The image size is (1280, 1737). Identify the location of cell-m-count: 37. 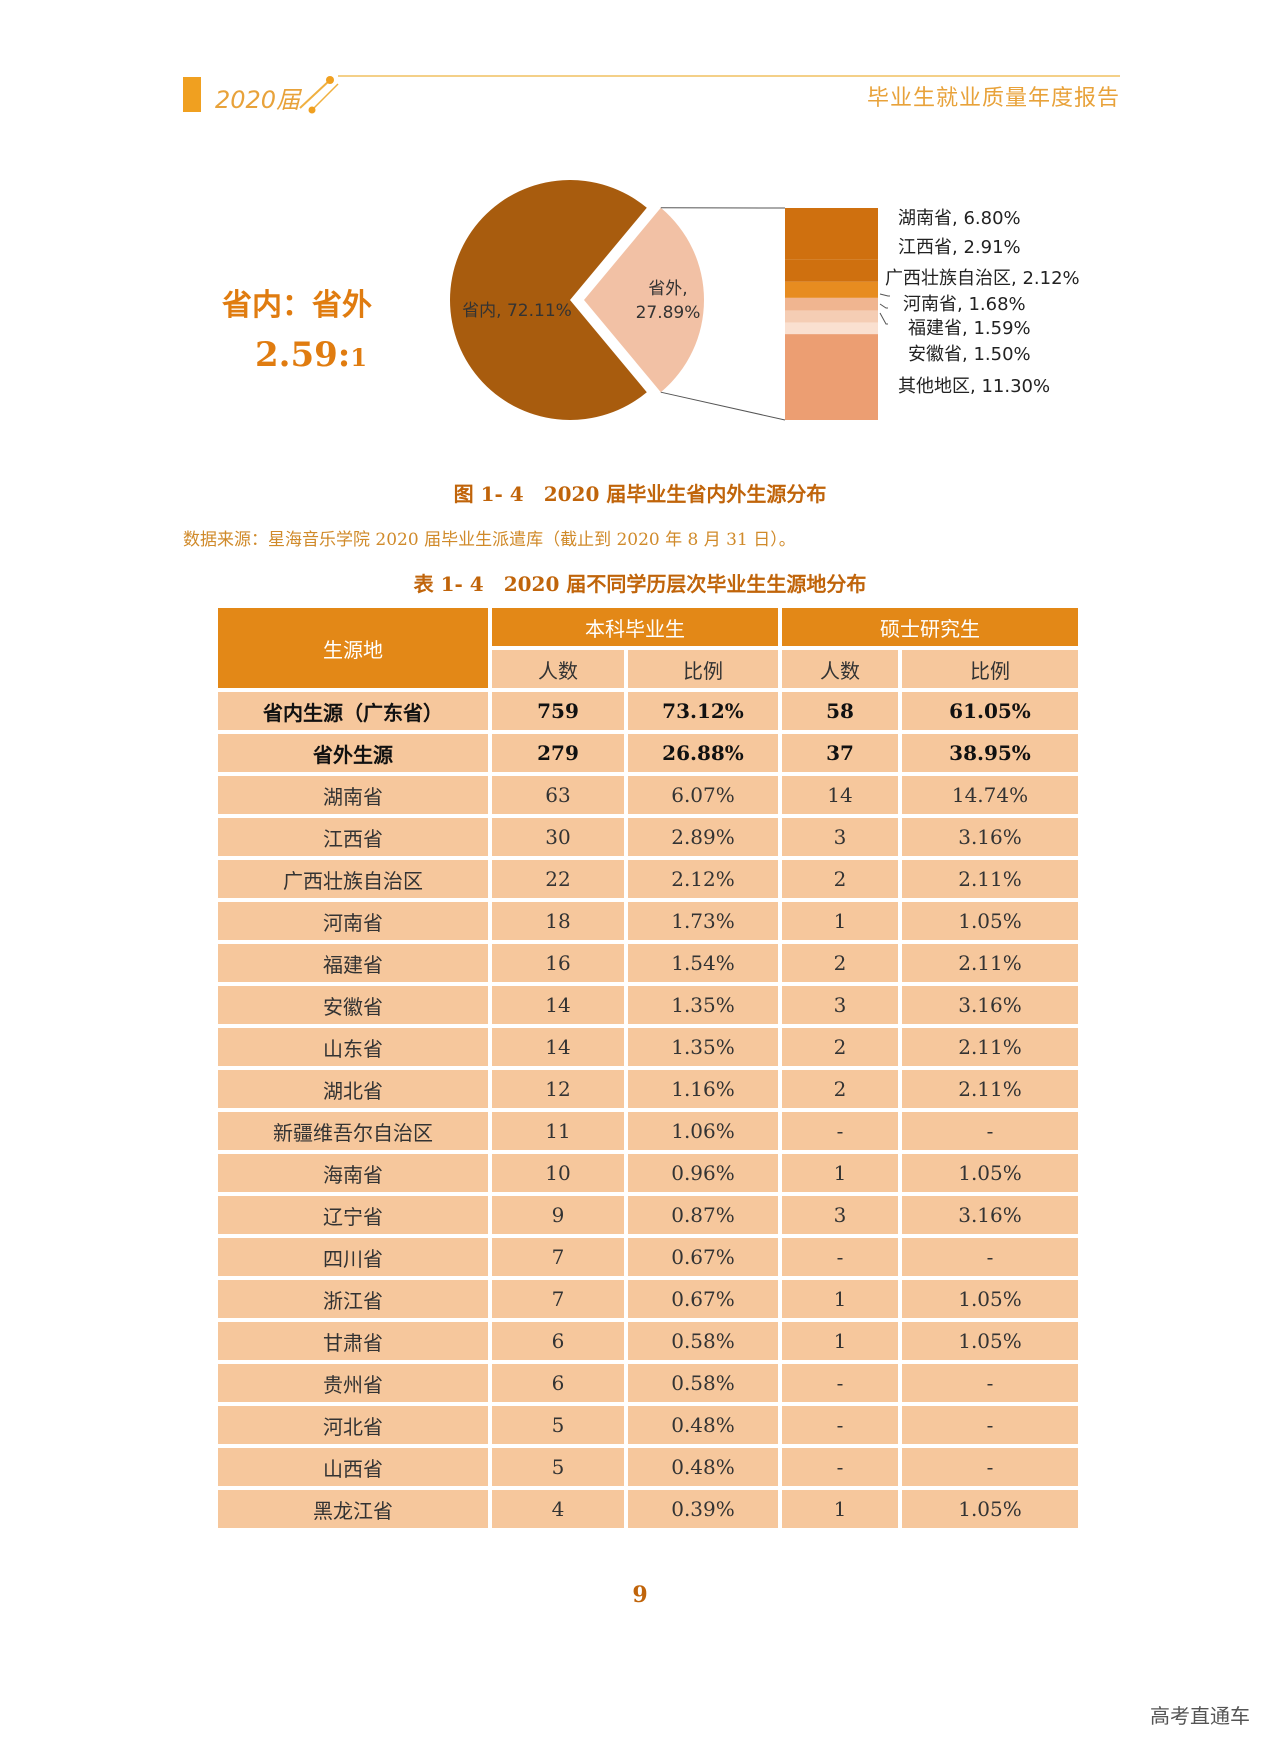
(840, 753).